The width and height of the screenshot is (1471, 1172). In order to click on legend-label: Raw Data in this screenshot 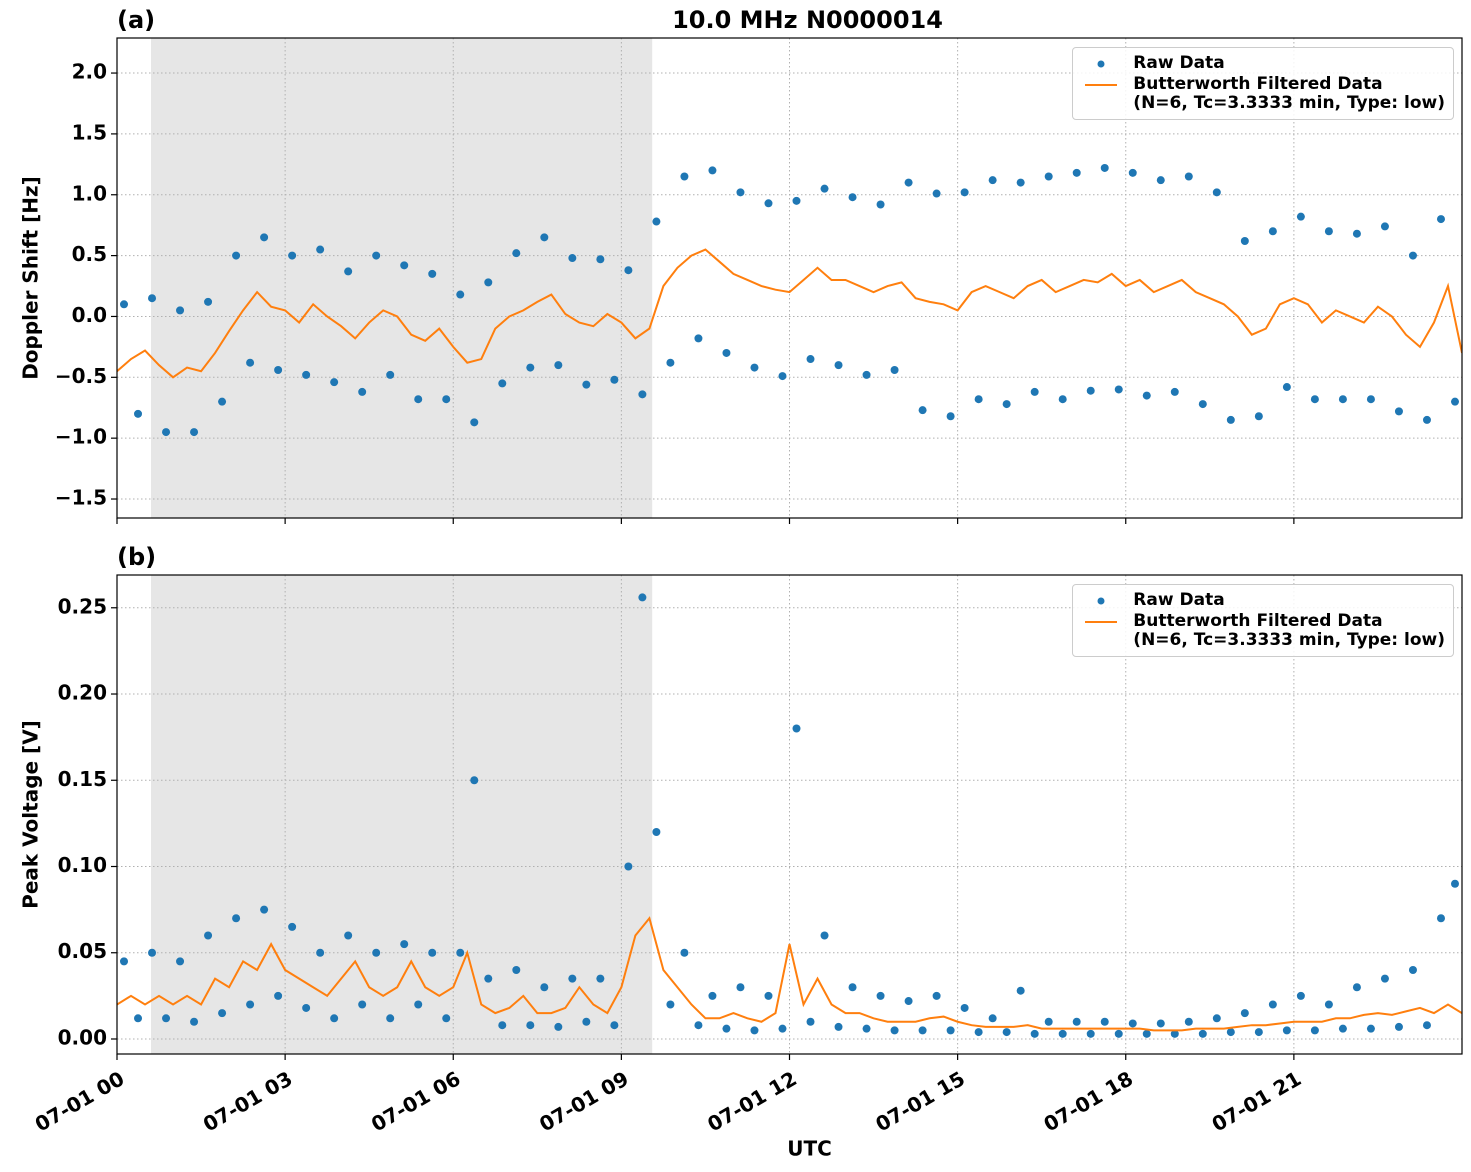, I will do `click(1179, 600)`.